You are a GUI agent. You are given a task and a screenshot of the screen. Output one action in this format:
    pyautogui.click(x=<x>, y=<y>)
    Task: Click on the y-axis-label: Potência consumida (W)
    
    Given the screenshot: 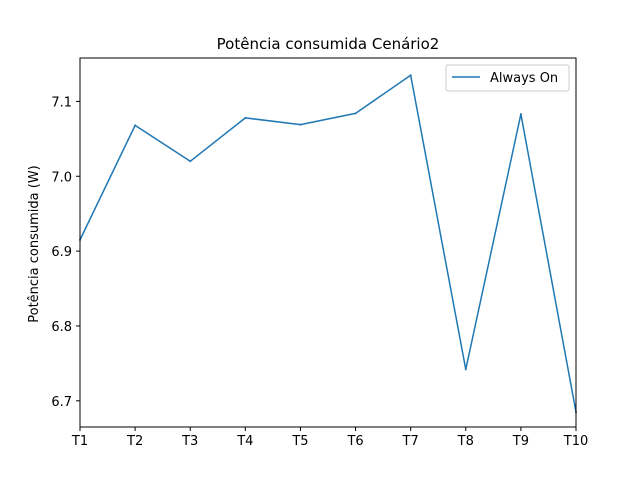 What is the action you would take?
    pyautogui.click(x=34, y=244)
    